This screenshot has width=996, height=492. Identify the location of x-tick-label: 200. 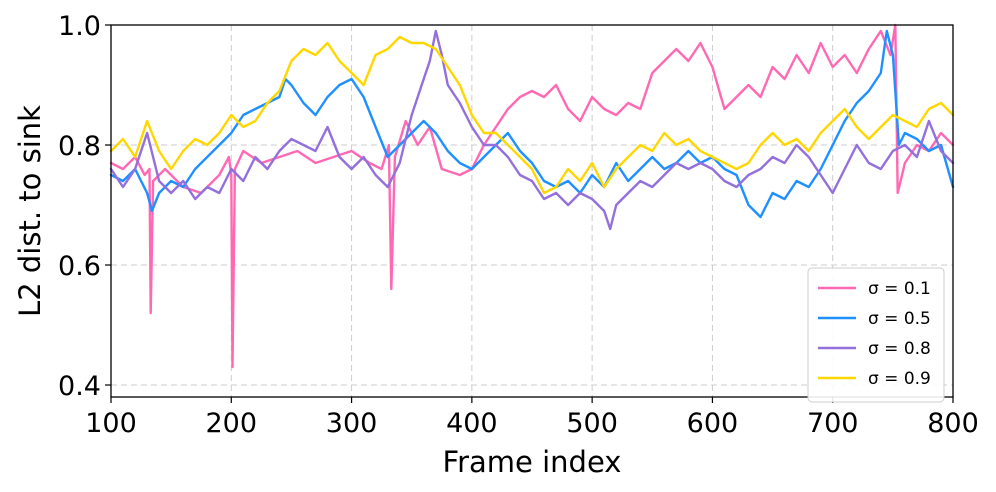
(232, 423).